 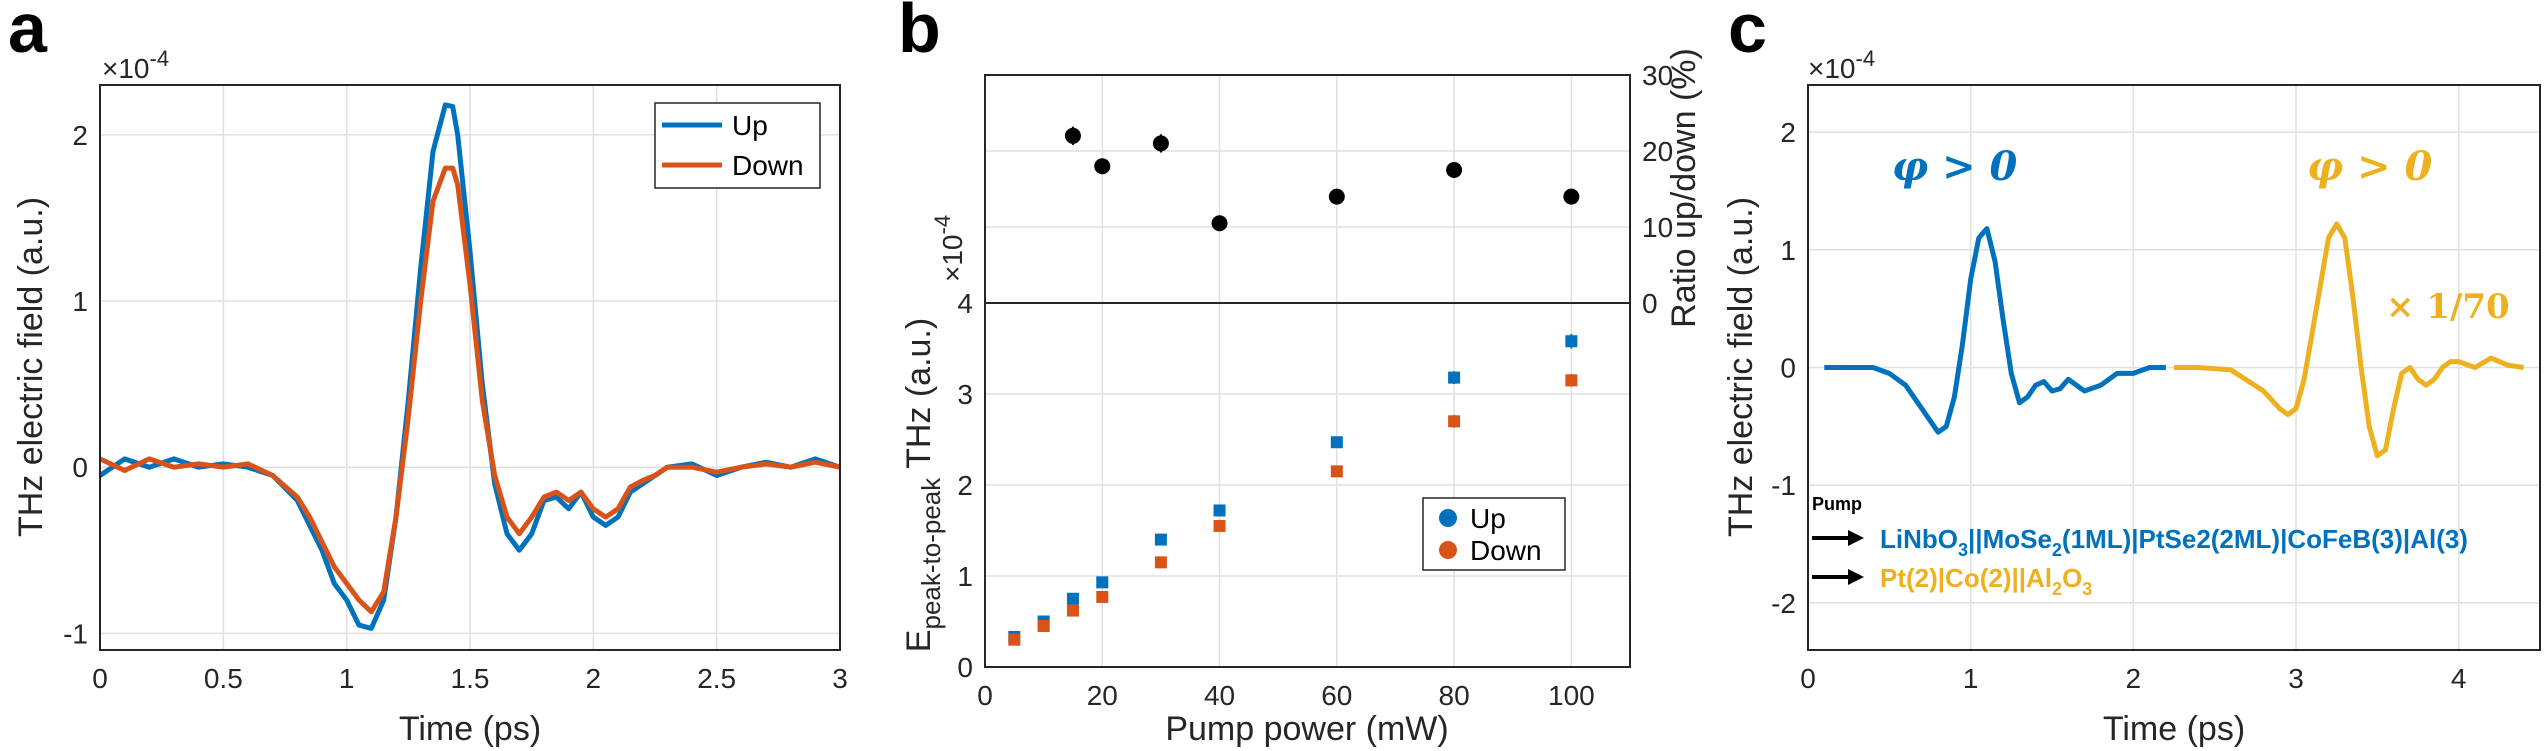 I want to click on x-tick-label: 100, so click(x=1571, y=695).